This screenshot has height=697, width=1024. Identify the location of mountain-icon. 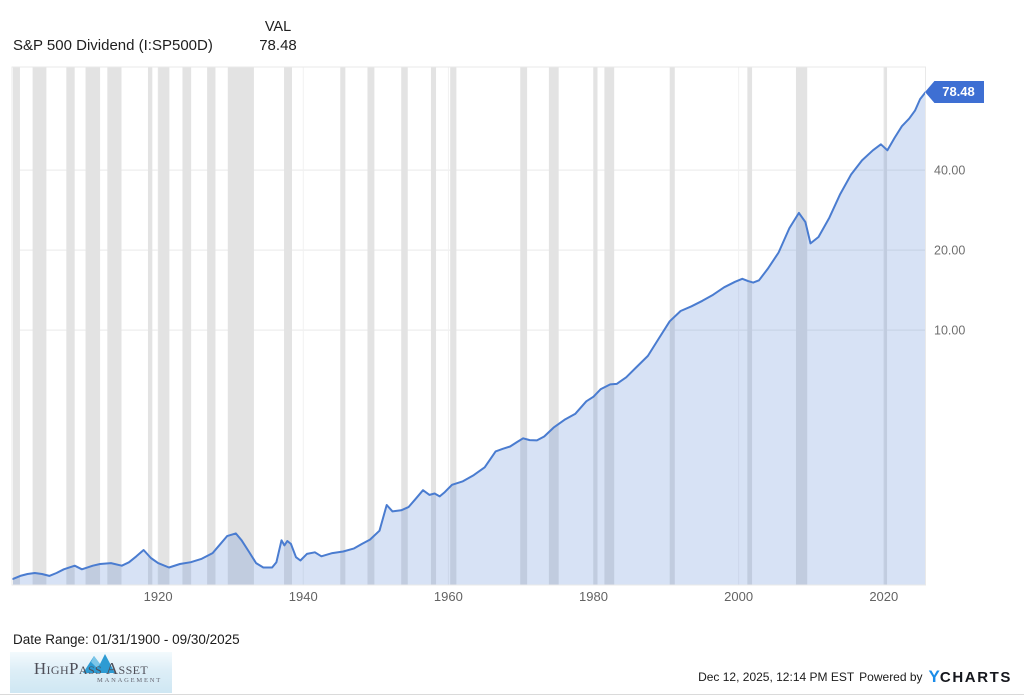
(99, 663).